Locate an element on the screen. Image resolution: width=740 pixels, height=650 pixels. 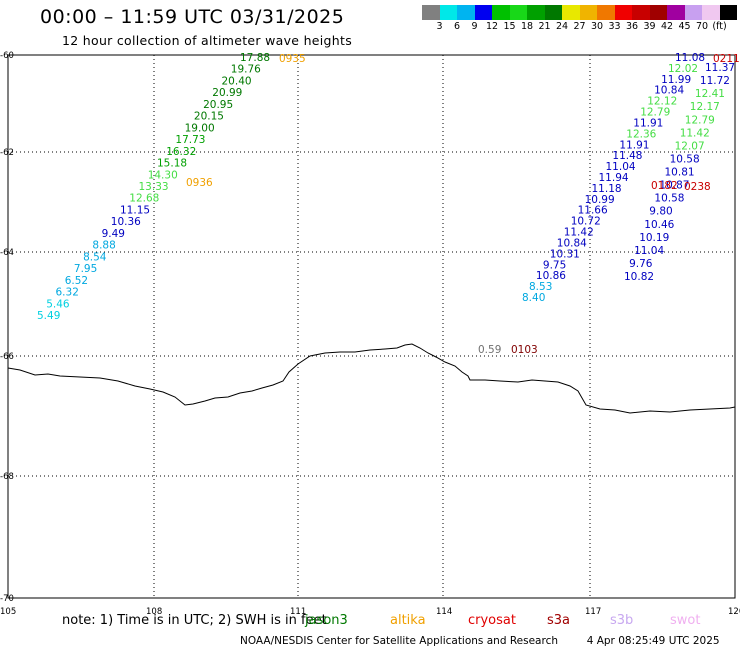
generated-timestamp: 4 Apr 08:25:49 UTC 2025 is located at coordinates (653, 641).